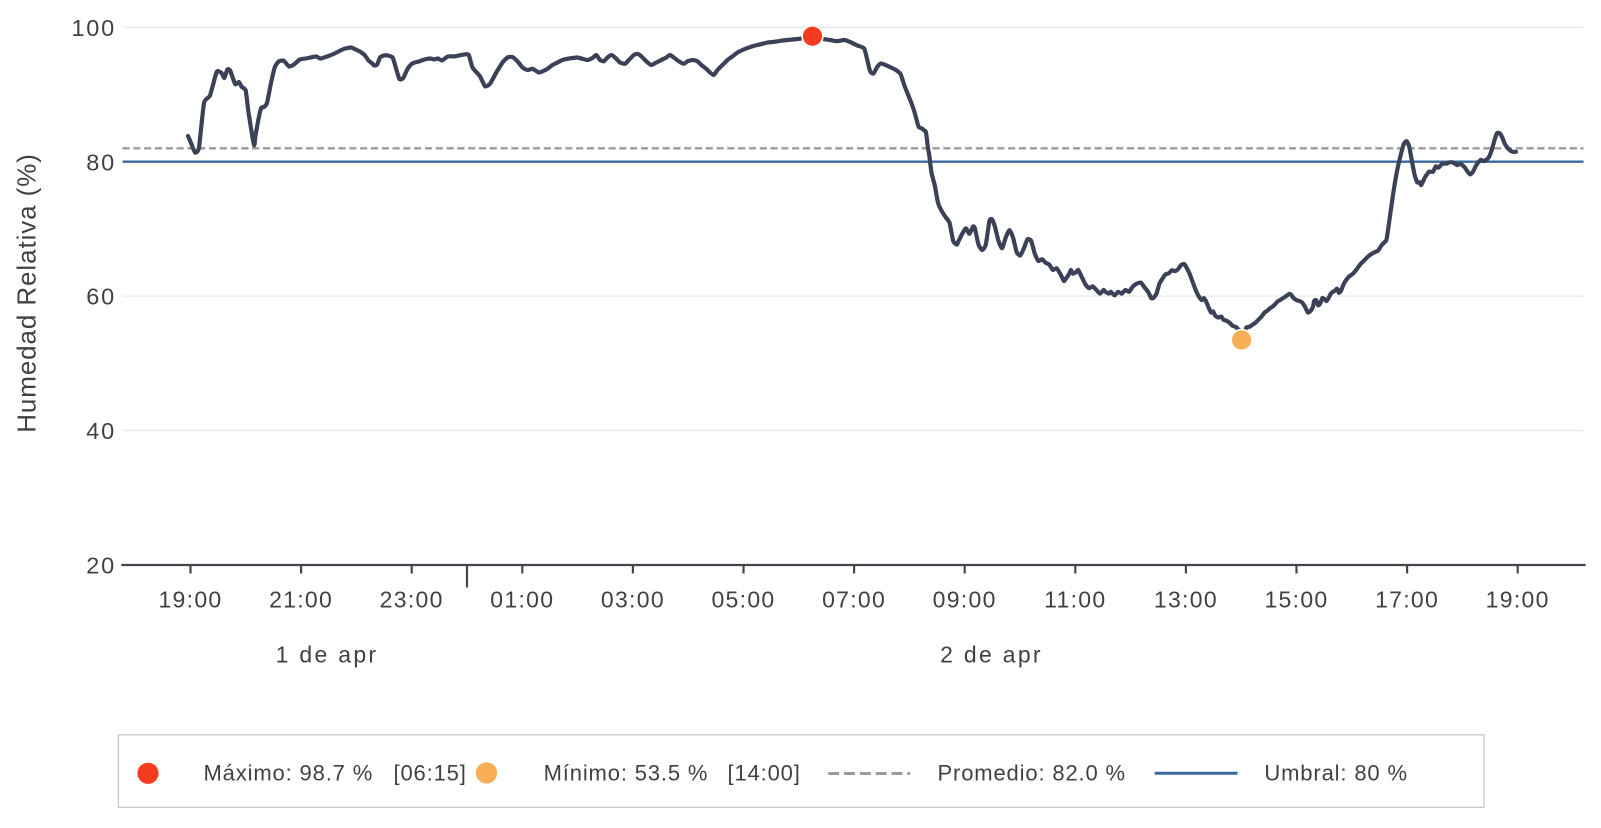 The height and width of the screenshot is (828, 1601). Describe the element at coordinates (289, 773) in the screenshot. I see `svg-text: Máximo: 98.7 %` at that location.